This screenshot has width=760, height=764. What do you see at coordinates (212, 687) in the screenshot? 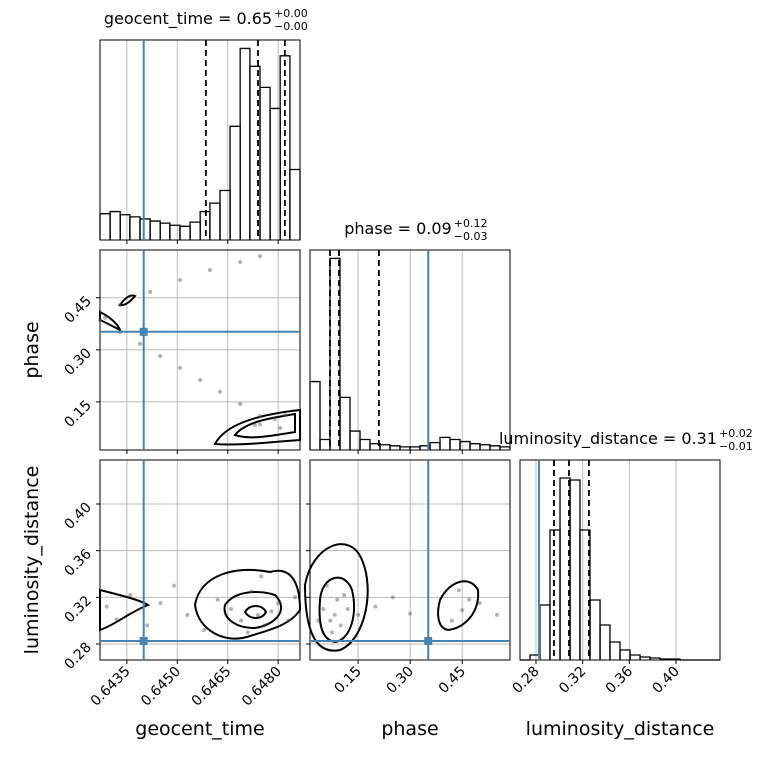
I see `x-tick-label: 0.6465` at bounding box center [212, 687].